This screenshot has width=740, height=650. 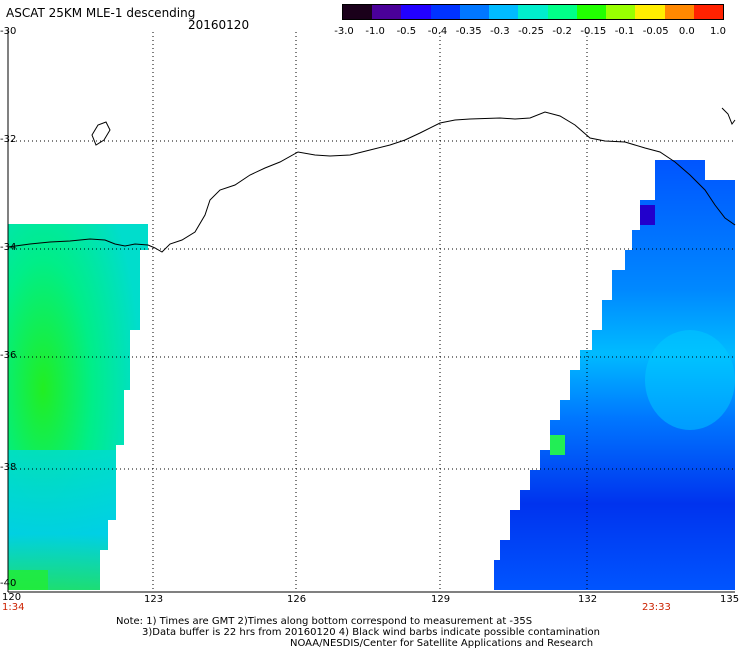 I want to click on colorbar-tick-label: 1.0, so click(x=718, y=31).